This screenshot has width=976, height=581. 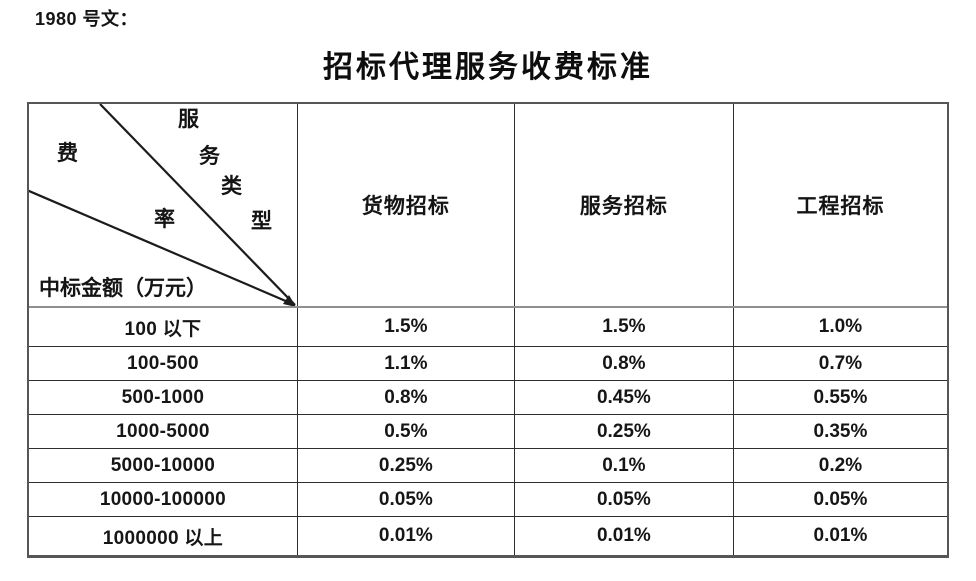 I want to click on rate-cell: 0.55%, so click(x=840, y=397).